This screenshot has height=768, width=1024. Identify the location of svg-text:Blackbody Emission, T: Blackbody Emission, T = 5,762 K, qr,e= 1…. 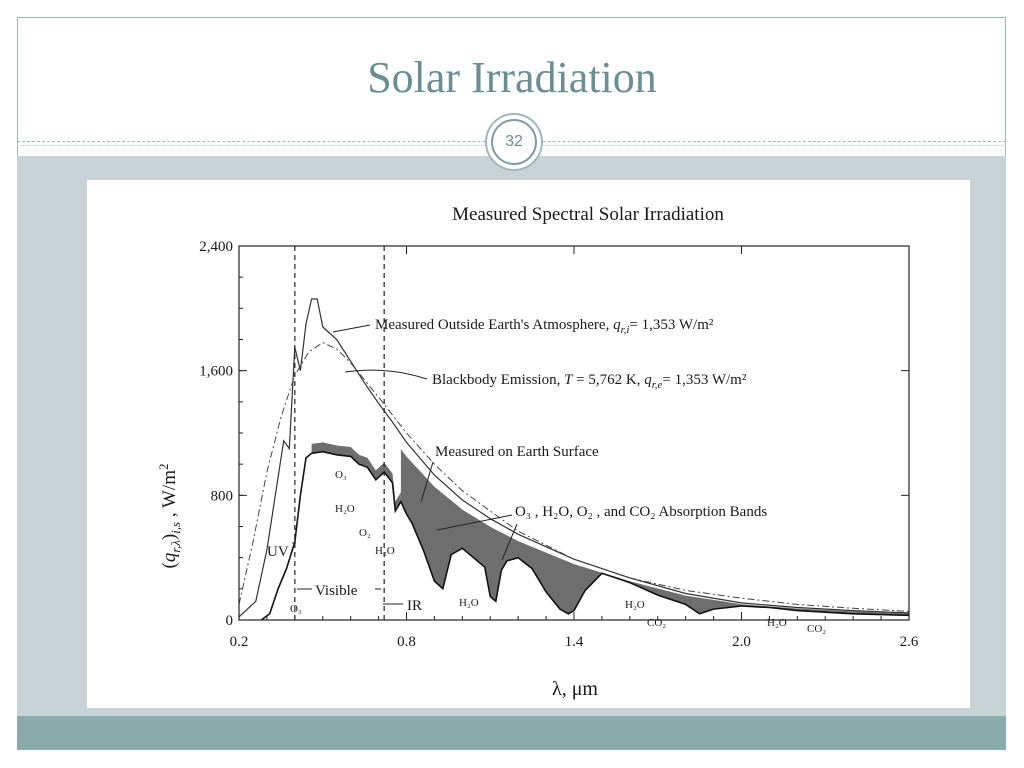
(589, 381).